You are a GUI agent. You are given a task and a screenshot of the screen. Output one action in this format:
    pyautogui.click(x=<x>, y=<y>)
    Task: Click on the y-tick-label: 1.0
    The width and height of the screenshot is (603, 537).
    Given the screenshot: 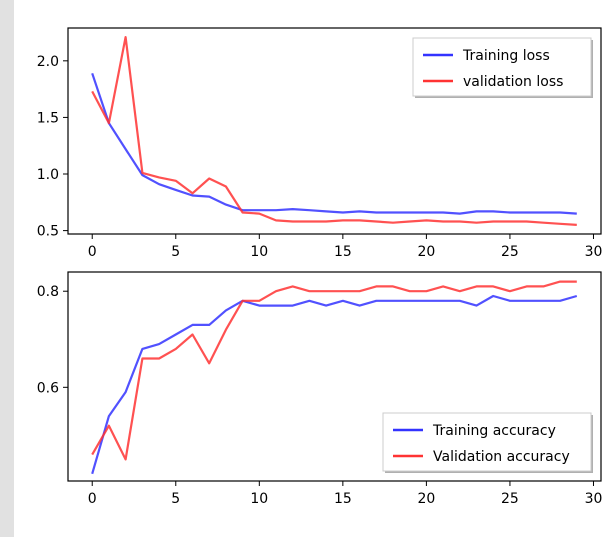 What is the action you would take?
    pyautogui.click(x=48, y=175)
    